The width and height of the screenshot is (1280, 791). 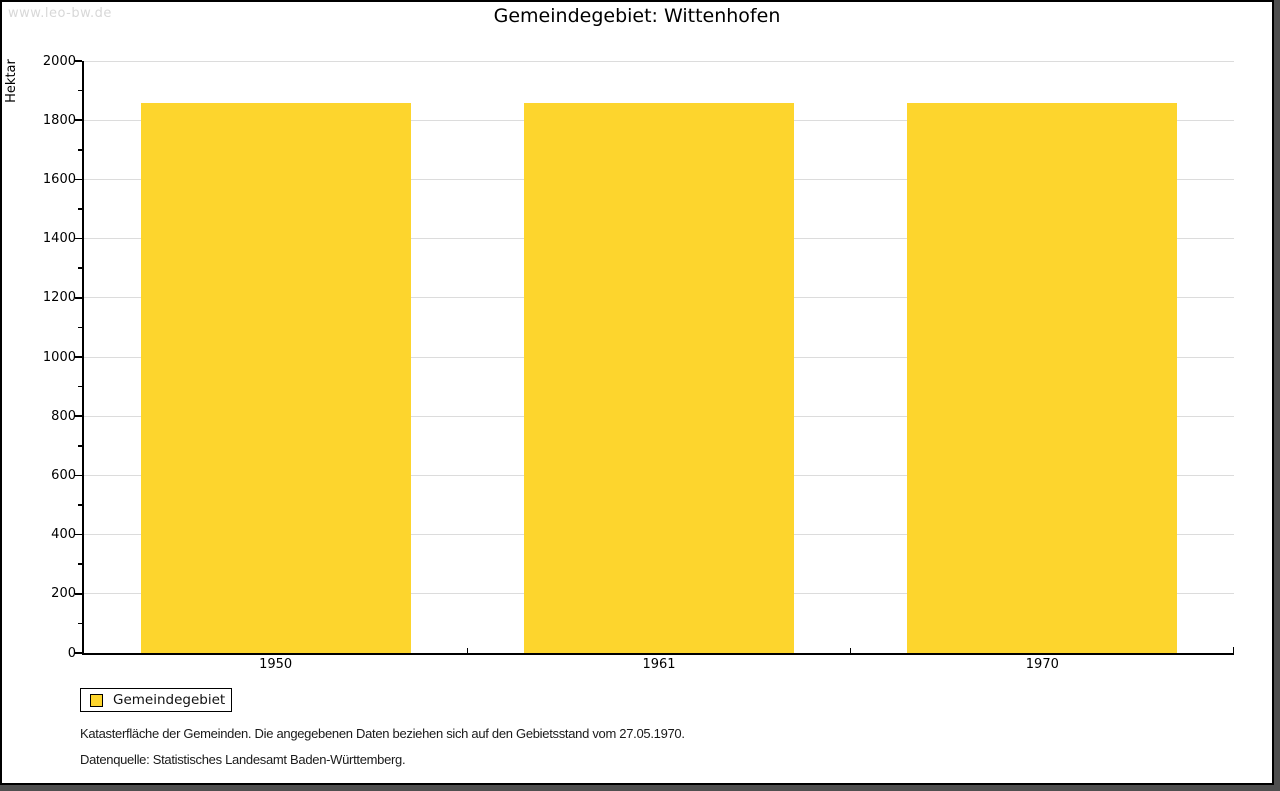 I want to click on legend: Gemeindegebiet, so click(x=156, y=700).